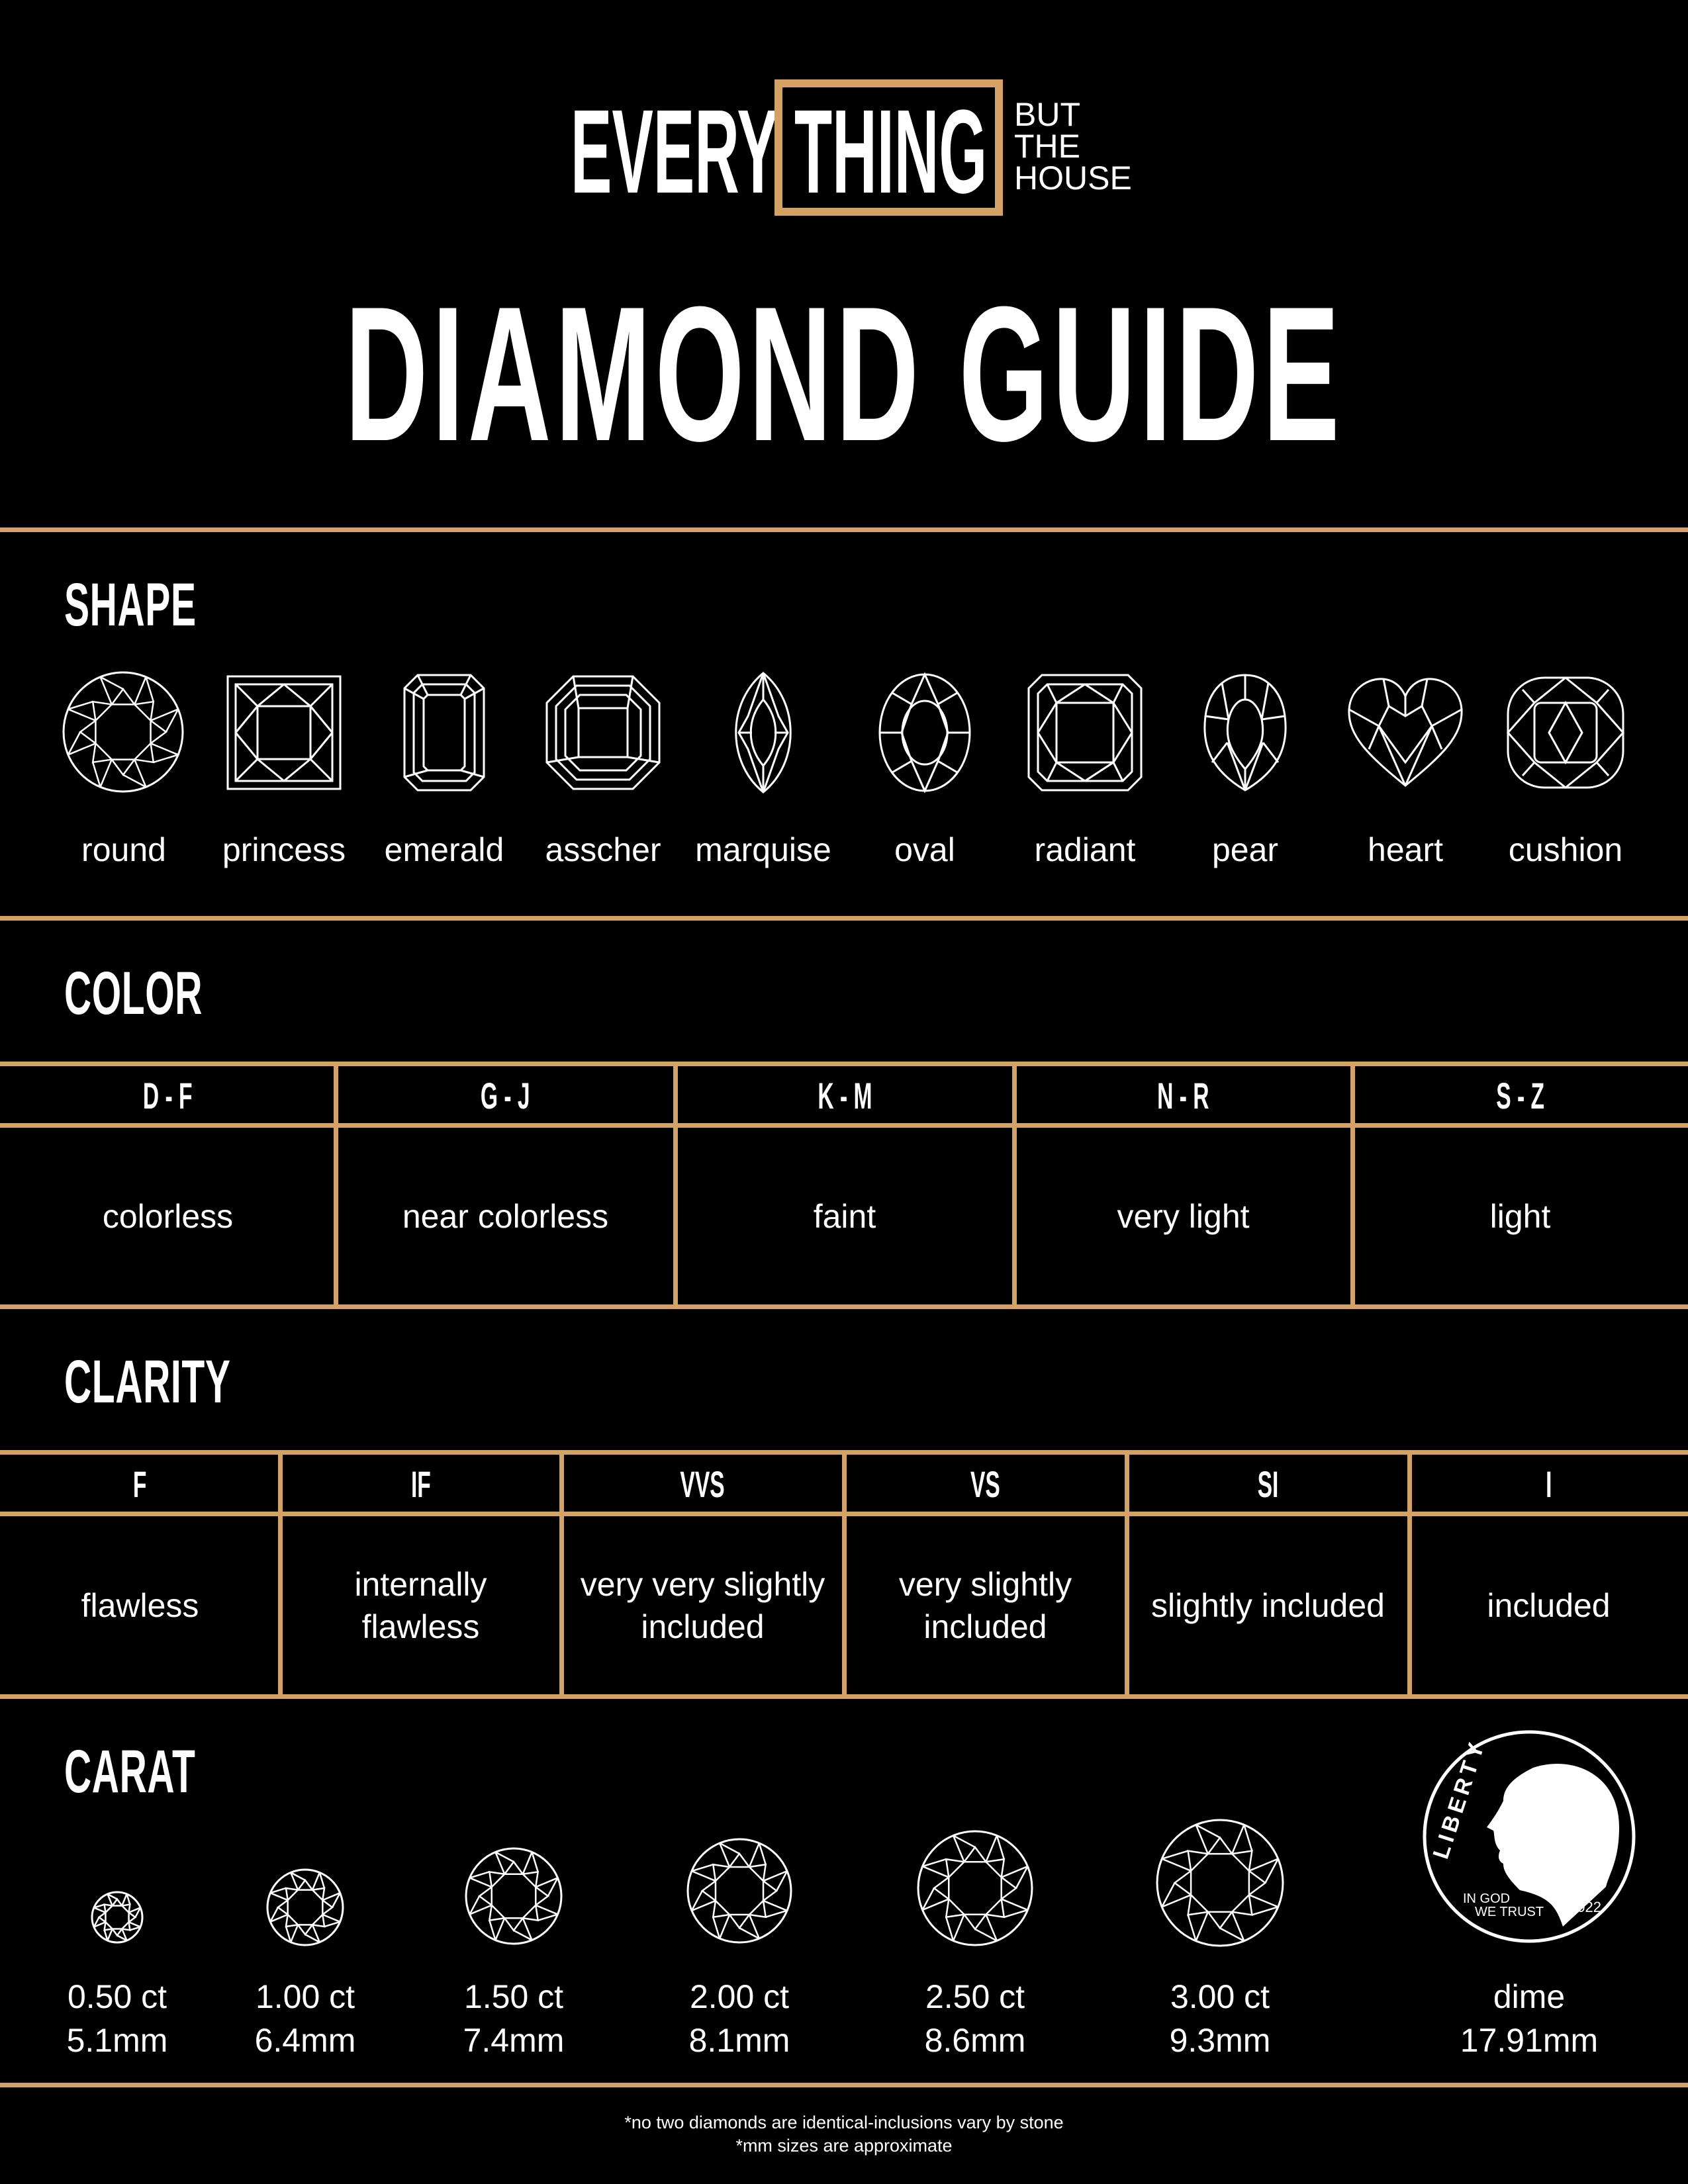  I want to click on oval-diamond-icon, so click(925, 734).